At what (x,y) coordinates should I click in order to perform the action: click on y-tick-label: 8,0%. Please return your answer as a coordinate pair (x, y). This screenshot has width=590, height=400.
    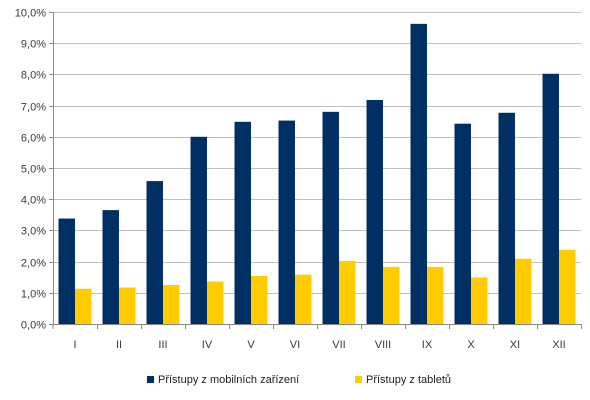
    Looking at the image, I should click on (33, 76).